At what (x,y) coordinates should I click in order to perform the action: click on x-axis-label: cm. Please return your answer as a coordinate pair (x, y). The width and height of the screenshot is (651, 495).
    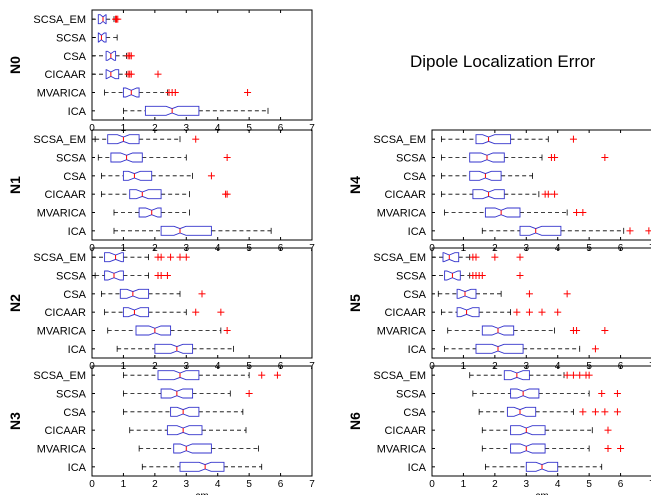
    Looking at the image, I should click on (201, 493).